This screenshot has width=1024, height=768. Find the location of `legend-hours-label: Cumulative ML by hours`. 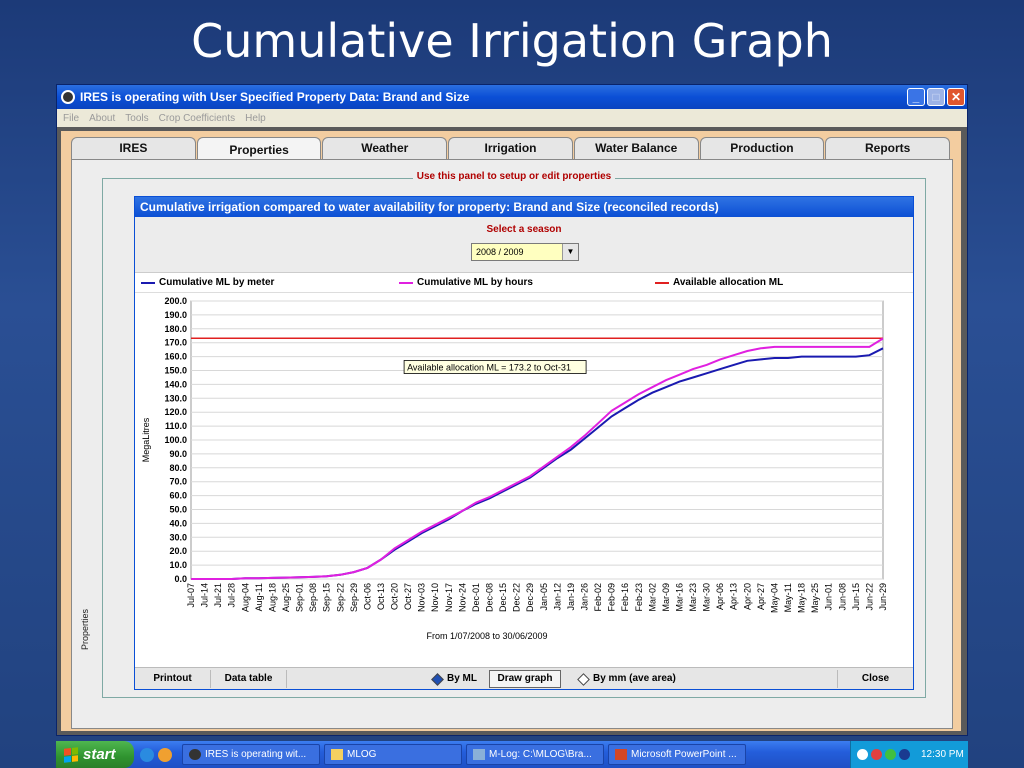

legend-hours-label: Cumulative ML by hours is located at coordinates (475, 282).